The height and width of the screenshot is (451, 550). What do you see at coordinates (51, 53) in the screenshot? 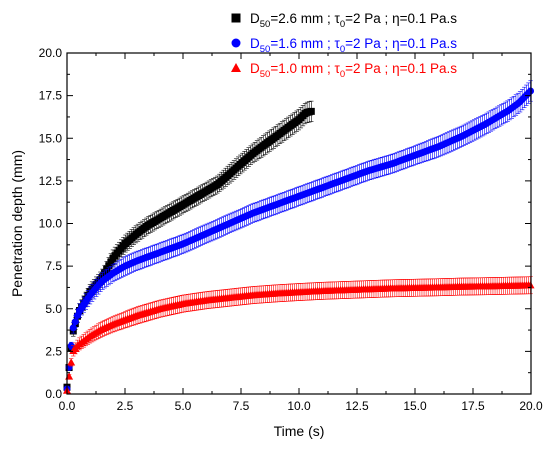
I see `y-tick-label: 20.0` at bounding box center [51, 53].